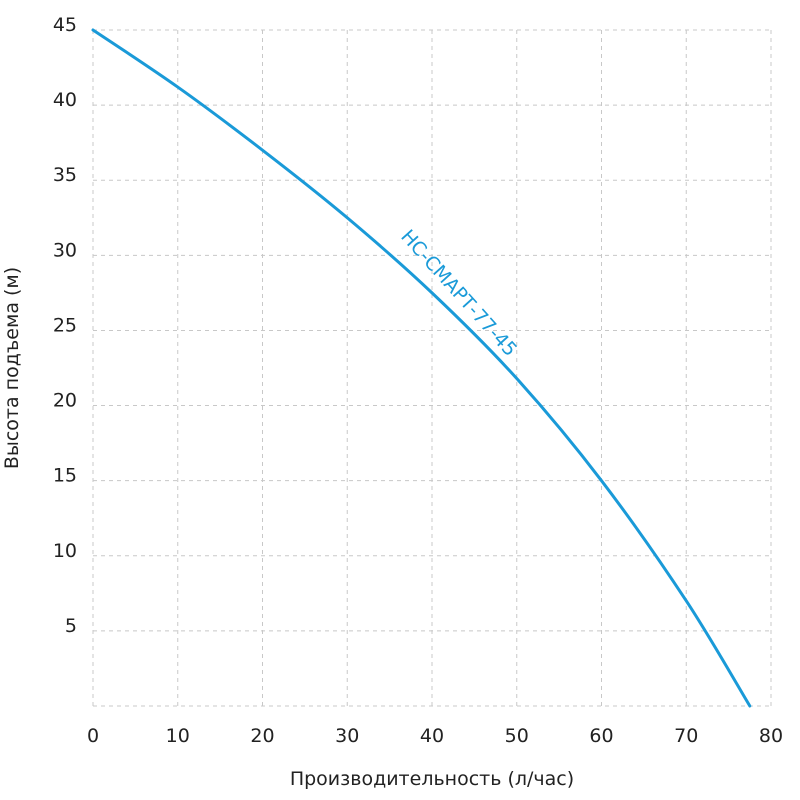 The image size is (800, 800). I want to click on x-tick-label: 20, so click(262, 736).